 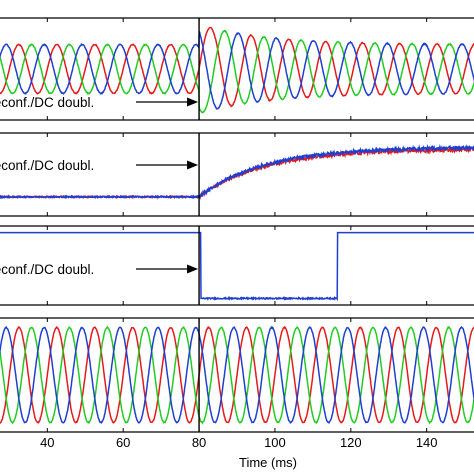 What do you see at coordinates (199, 442) in the screenshot?
I see `x-tick-label: 80` at bounding box center [199, 442].